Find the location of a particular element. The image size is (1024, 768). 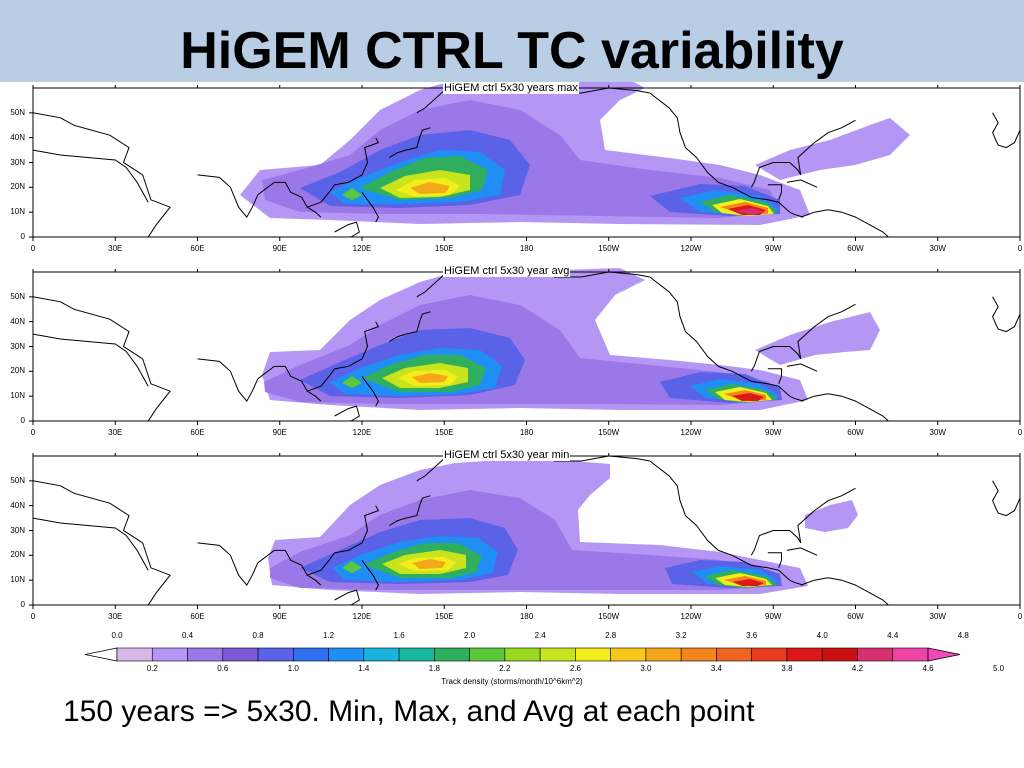

colorbar-tick-label: 3.6 is located at coordinates (752, 635).